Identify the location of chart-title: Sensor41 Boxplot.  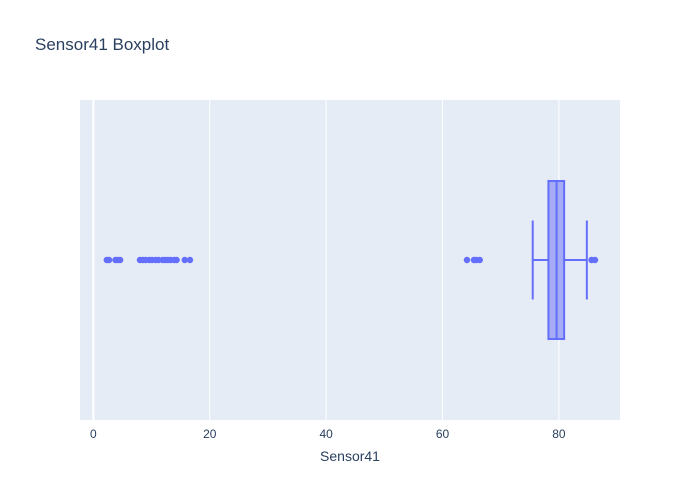
(102, 44).